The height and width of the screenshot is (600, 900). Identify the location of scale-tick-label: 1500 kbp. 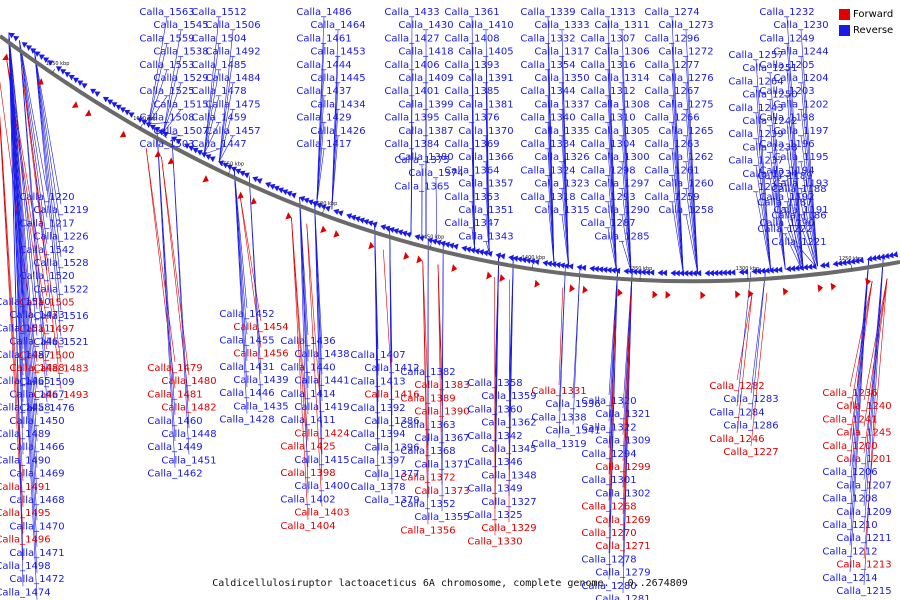
(326, 204).